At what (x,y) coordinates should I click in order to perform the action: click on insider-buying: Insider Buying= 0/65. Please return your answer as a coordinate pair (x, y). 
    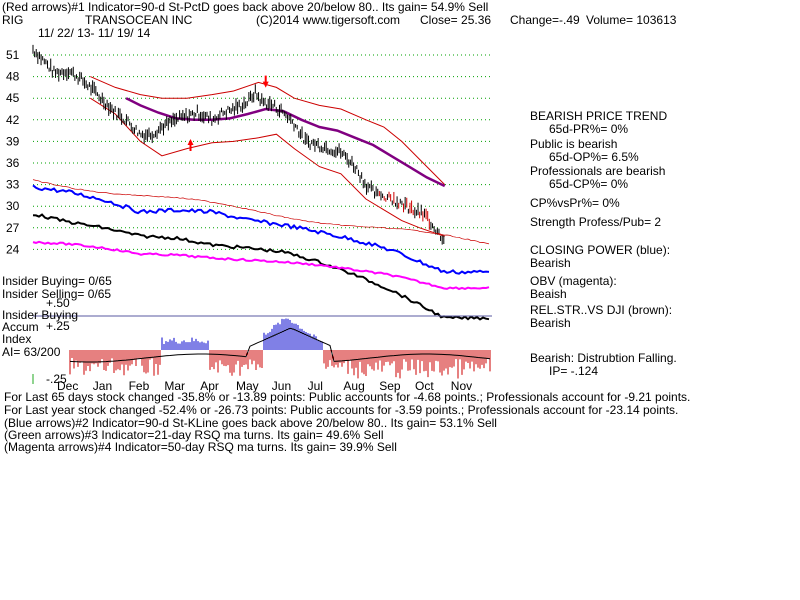
    Looking at the image, I should click on (57, 281).